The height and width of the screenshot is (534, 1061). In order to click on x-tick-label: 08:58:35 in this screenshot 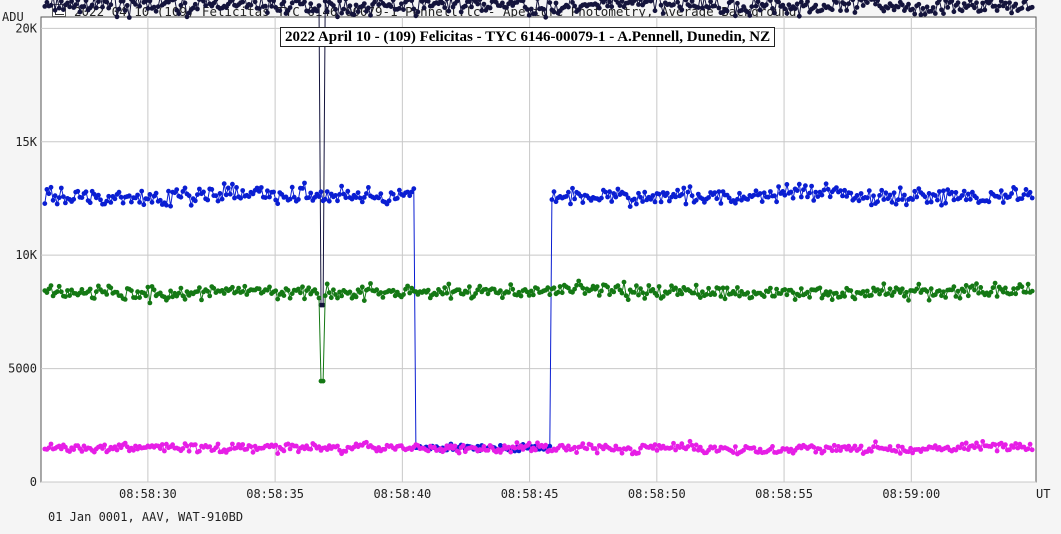, I will do `click(275, 494)`.